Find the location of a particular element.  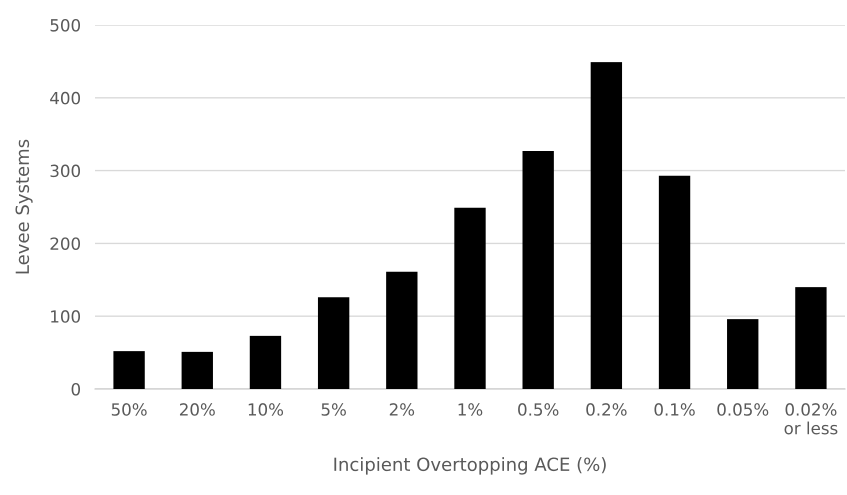

x-tick-label: 1% is located at coordinates (470, 409).